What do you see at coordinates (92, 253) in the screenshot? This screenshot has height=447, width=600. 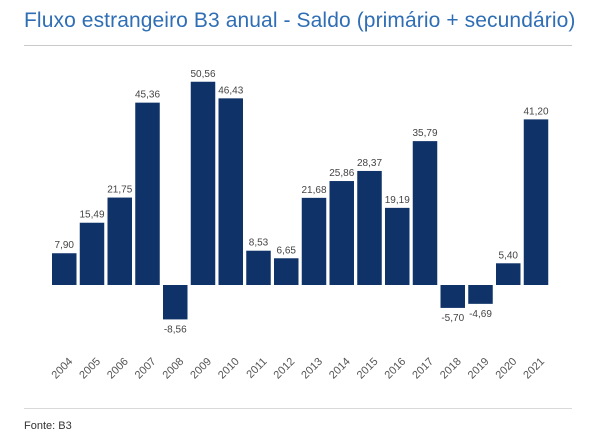 I see `bar-2005` at bounding box center [92, 253].